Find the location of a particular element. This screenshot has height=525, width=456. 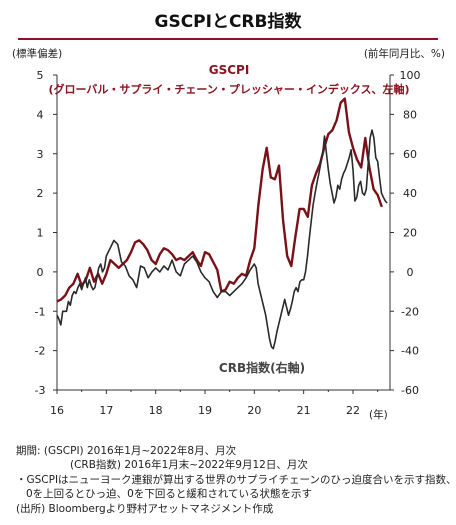

right-axis-label: (前年同月比、%) is located at coordinates (404, 53).